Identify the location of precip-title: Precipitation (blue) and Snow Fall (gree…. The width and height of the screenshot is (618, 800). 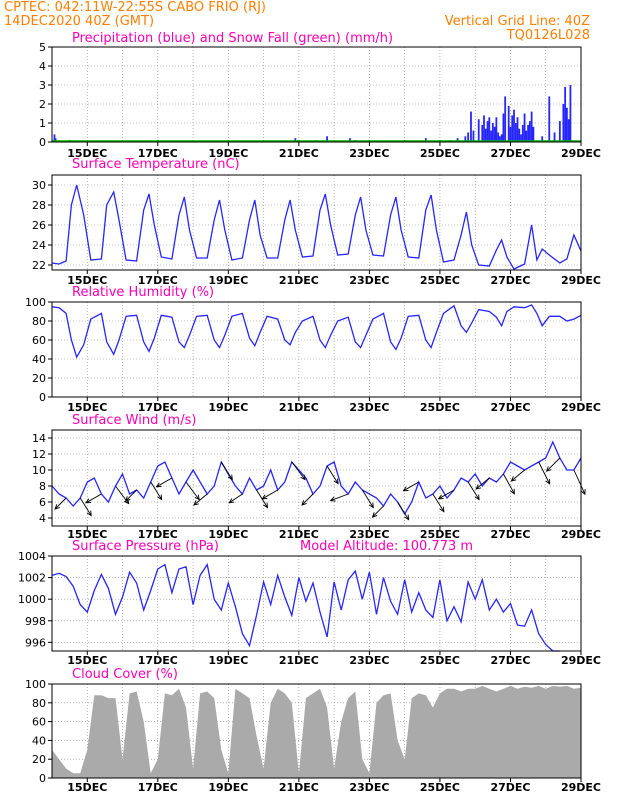
(232, 38).